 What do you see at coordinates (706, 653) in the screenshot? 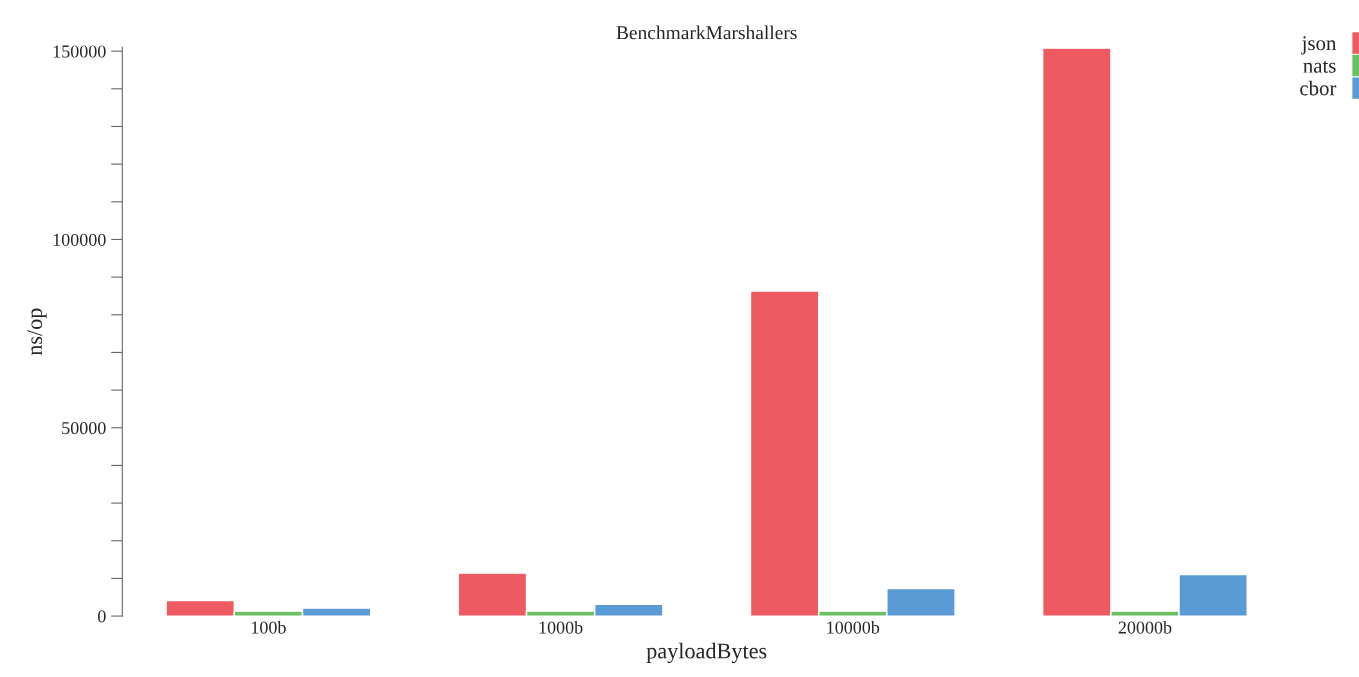
I see `x-axis-title: payloadBytes` at bounding box center [706, 653].